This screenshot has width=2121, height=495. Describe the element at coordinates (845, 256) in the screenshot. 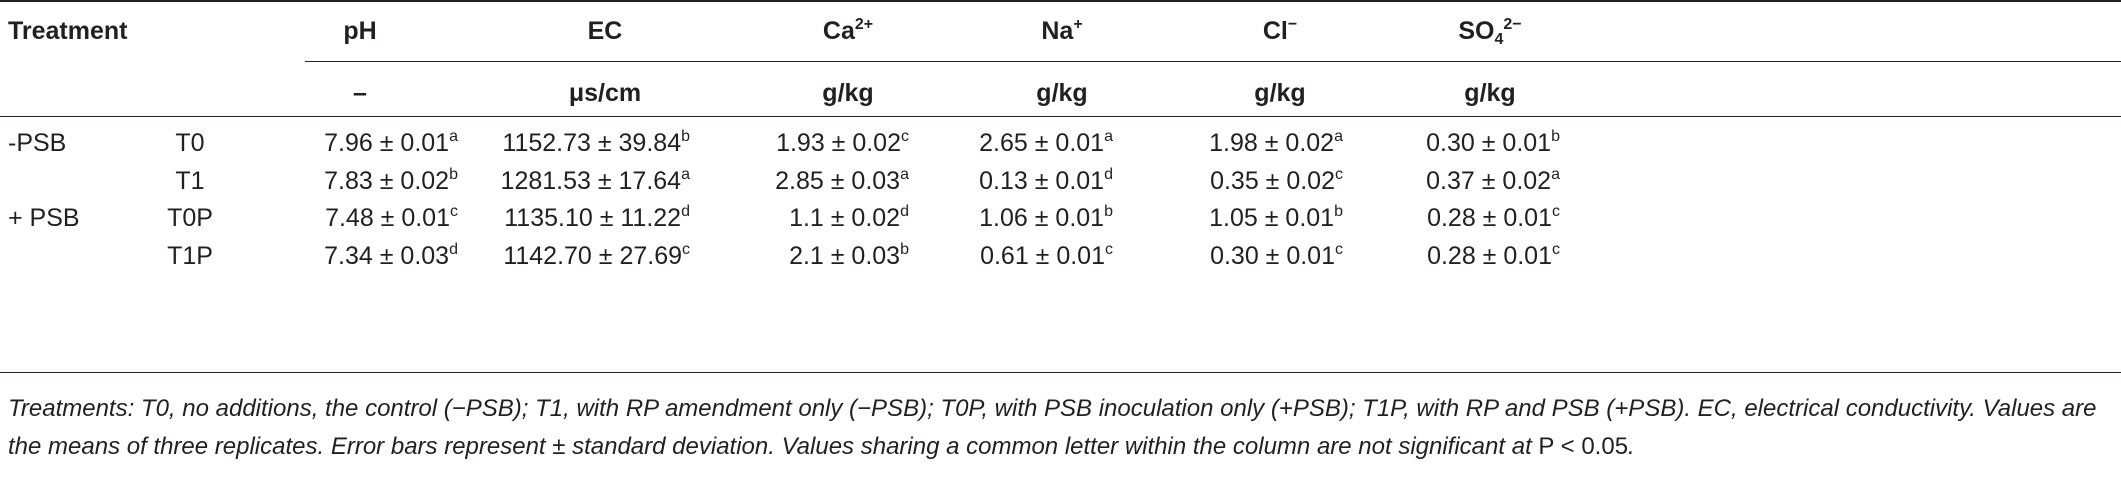

I see `cell-value: 2.1 ± 0.03` at that location.